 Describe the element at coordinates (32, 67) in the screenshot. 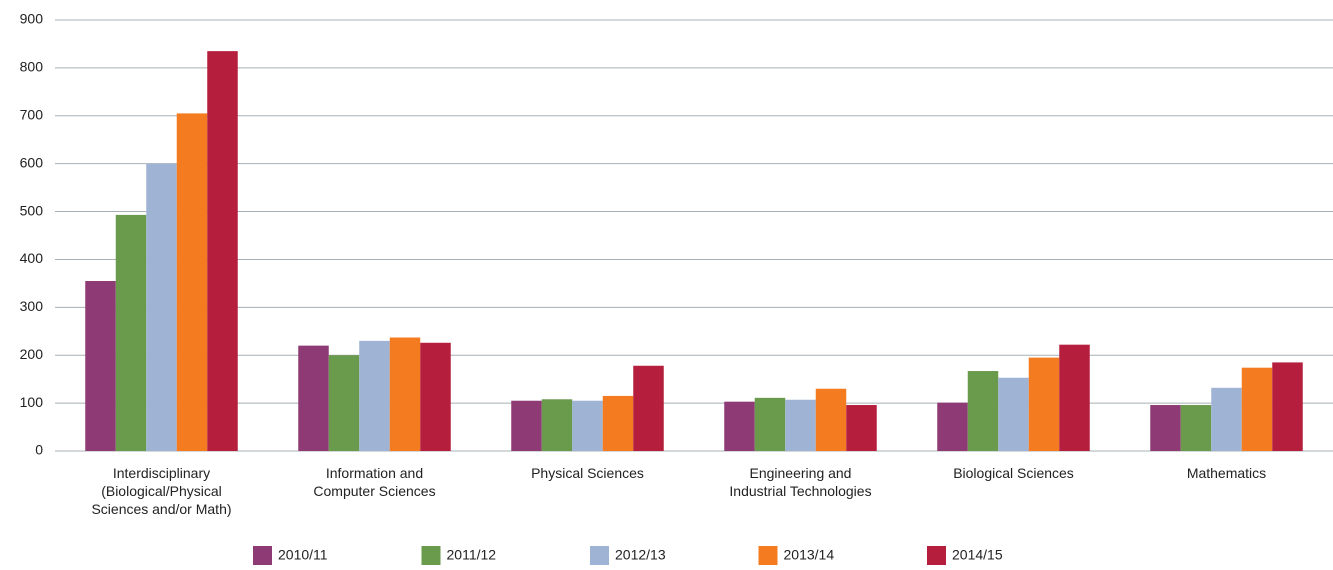

I see `y-tick-label: 800` at that location.